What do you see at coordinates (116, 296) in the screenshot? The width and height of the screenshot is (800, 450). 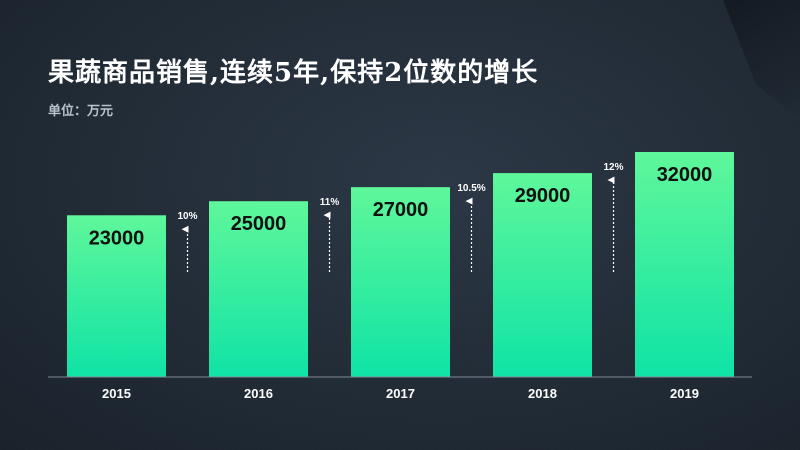 I see `bar-2015` at bounding box center [116, 296].